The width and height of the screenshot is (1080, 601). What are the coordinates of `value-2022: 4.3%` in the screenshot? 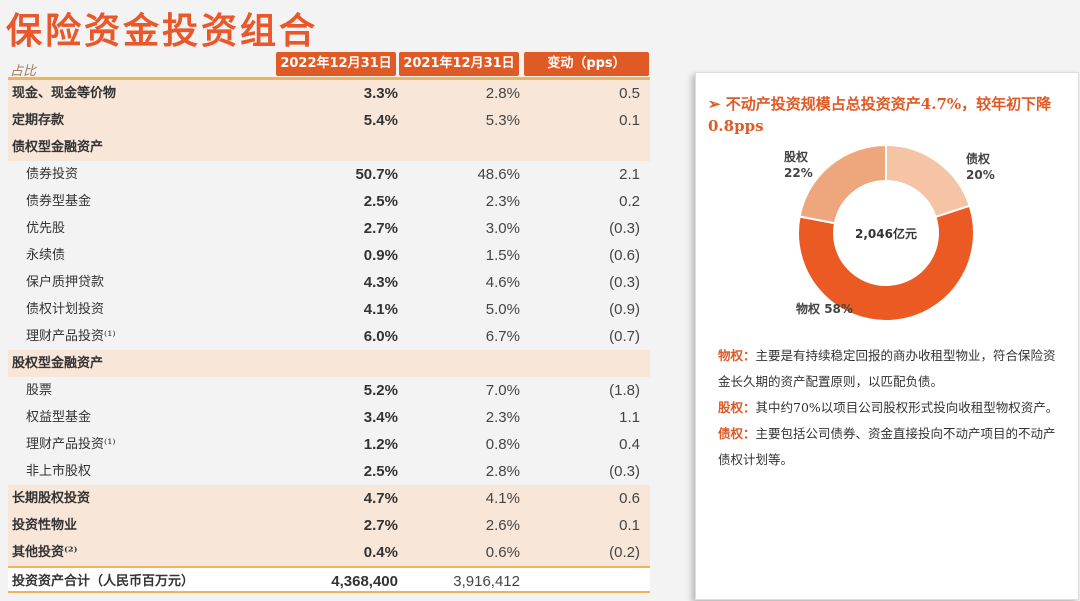 It's located at (380, 282).